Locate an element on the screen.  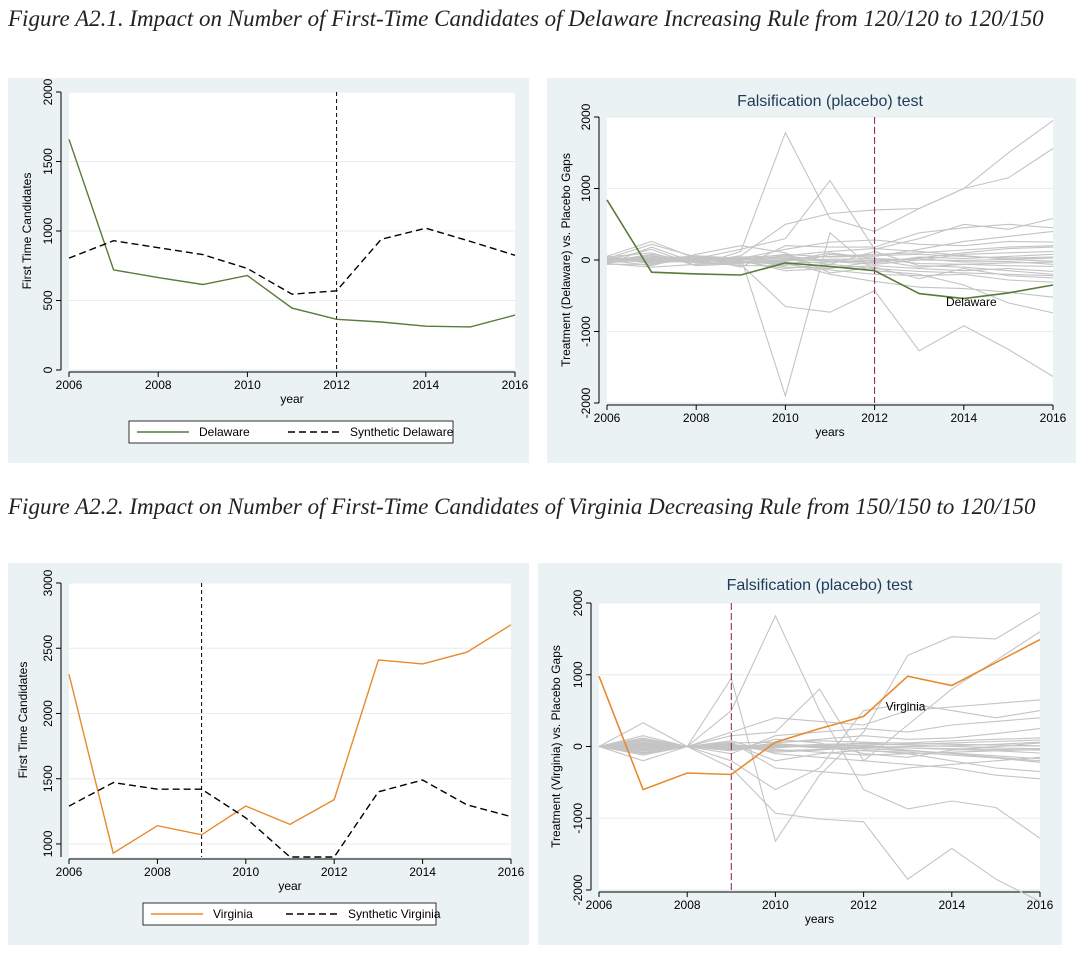
series-line-virginia is located at coordinates (290, 739).